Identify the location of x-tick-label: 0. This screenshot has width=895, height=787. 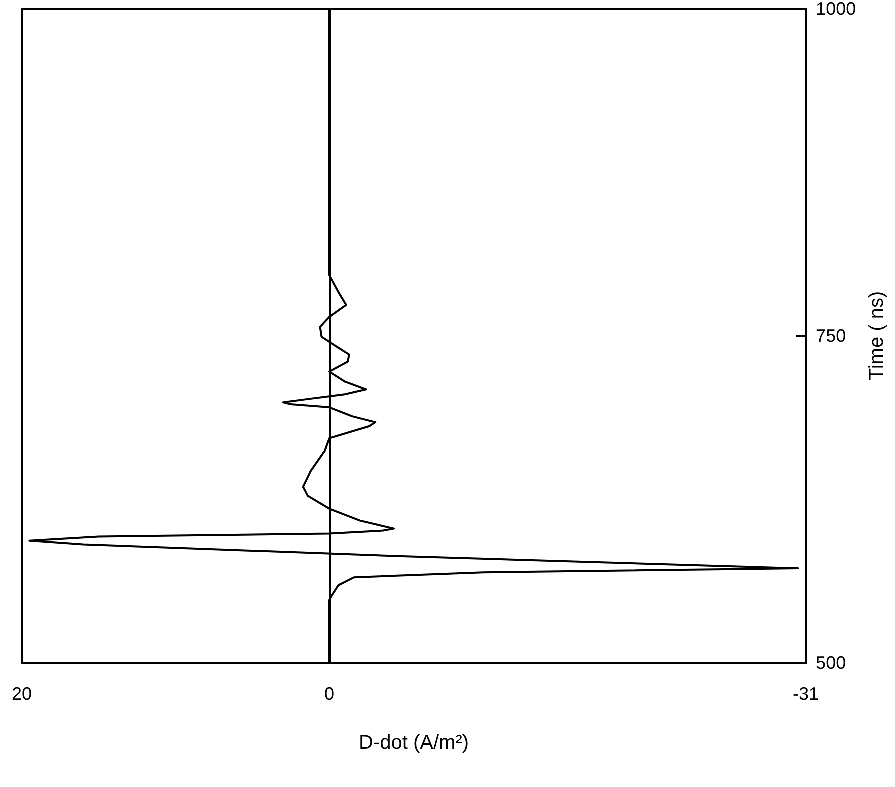
(329, 694).